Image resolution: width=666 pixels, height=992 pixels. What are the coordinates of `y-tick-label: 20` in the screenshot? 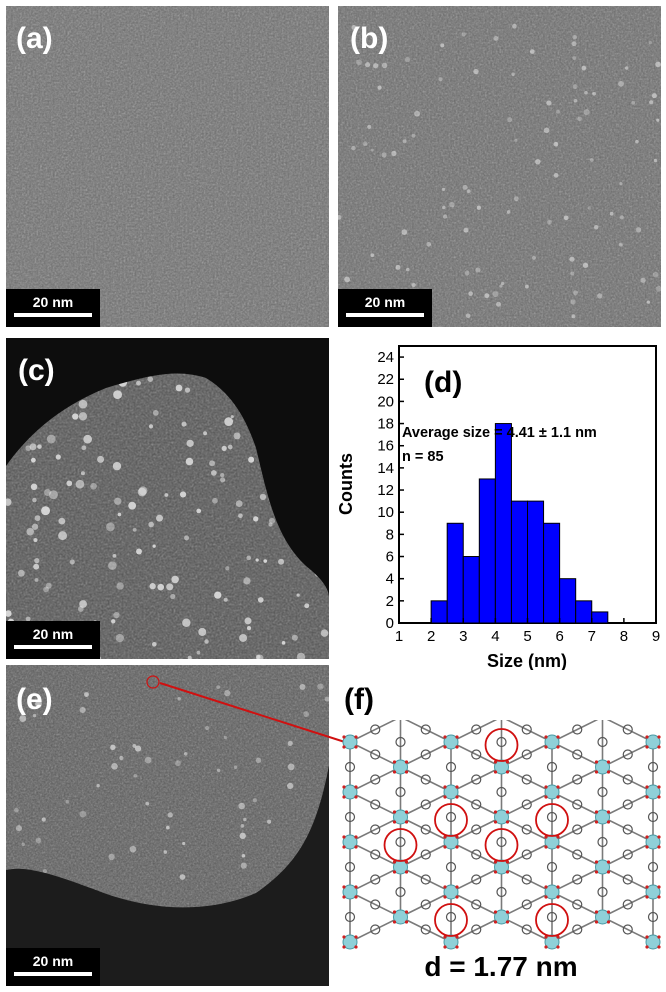 It's located at (385, 401).